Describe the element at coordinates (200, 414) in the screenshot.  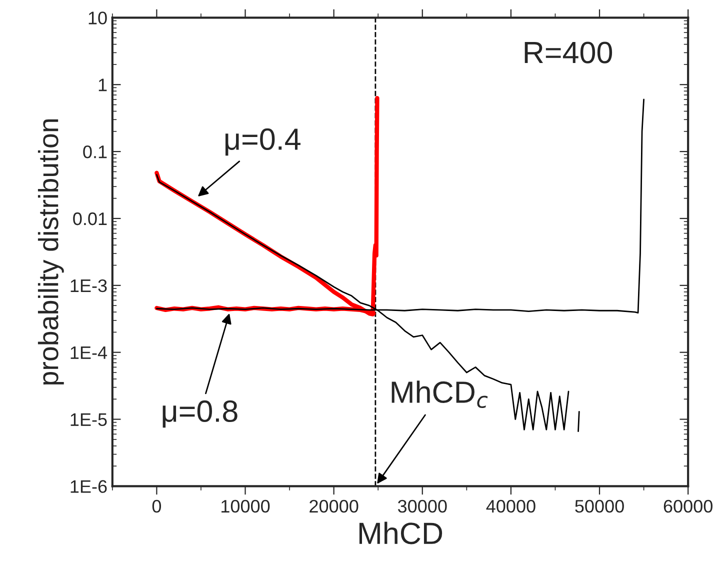
I see `annotation: μ=0.8` at that location.